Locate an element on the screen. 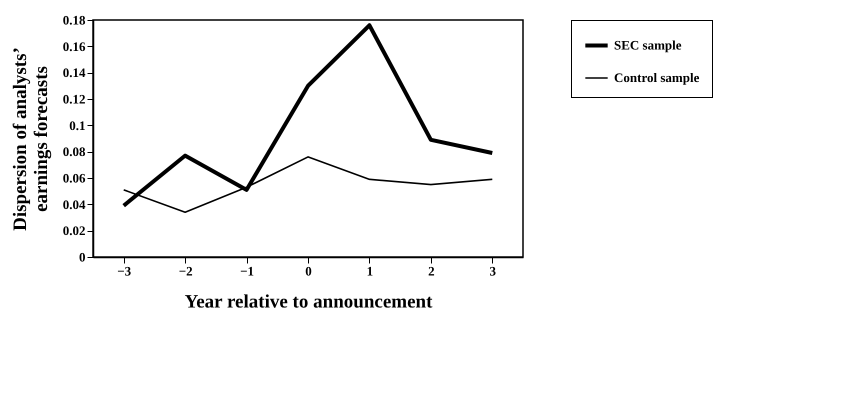  x-tick-label: −1 is located at coordinates (247, 271).